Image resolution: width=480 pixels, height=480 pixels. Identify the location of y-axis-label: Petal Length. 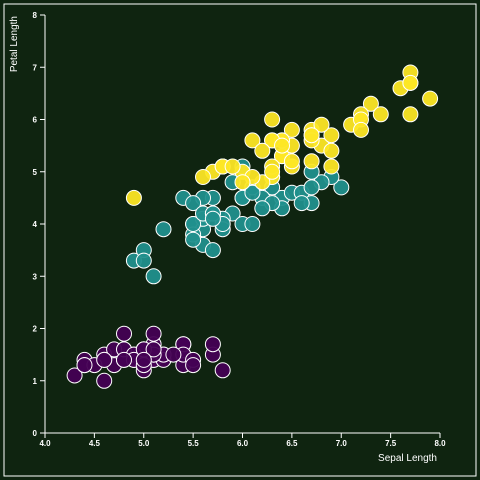
(14, 44).